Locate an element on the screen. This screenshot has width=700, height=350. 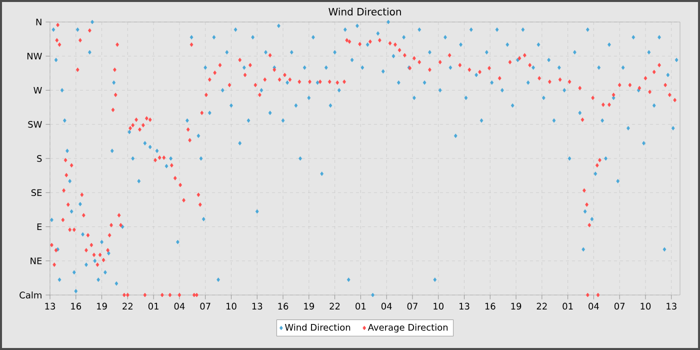
chart-title: Wind Direction is located at coordinates (364, 12).